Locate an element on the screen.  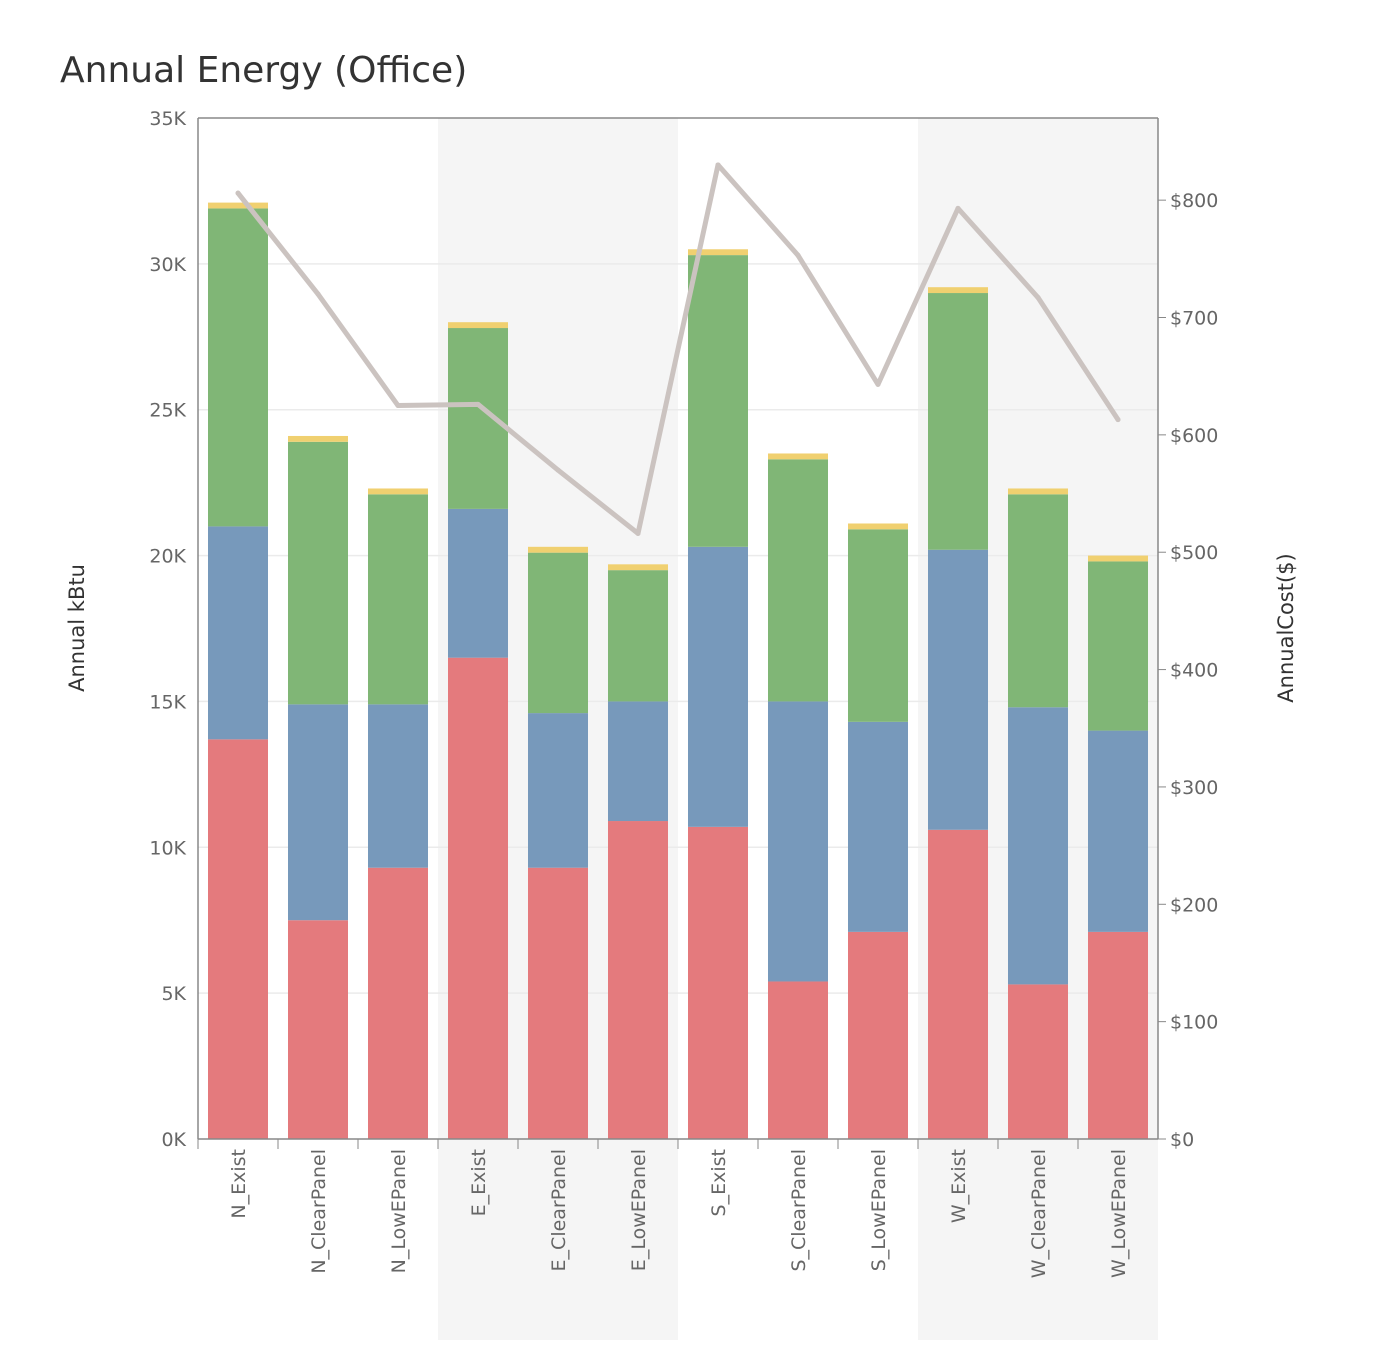
bar-E_Exist-s0 is located at coordinates (478, 898).